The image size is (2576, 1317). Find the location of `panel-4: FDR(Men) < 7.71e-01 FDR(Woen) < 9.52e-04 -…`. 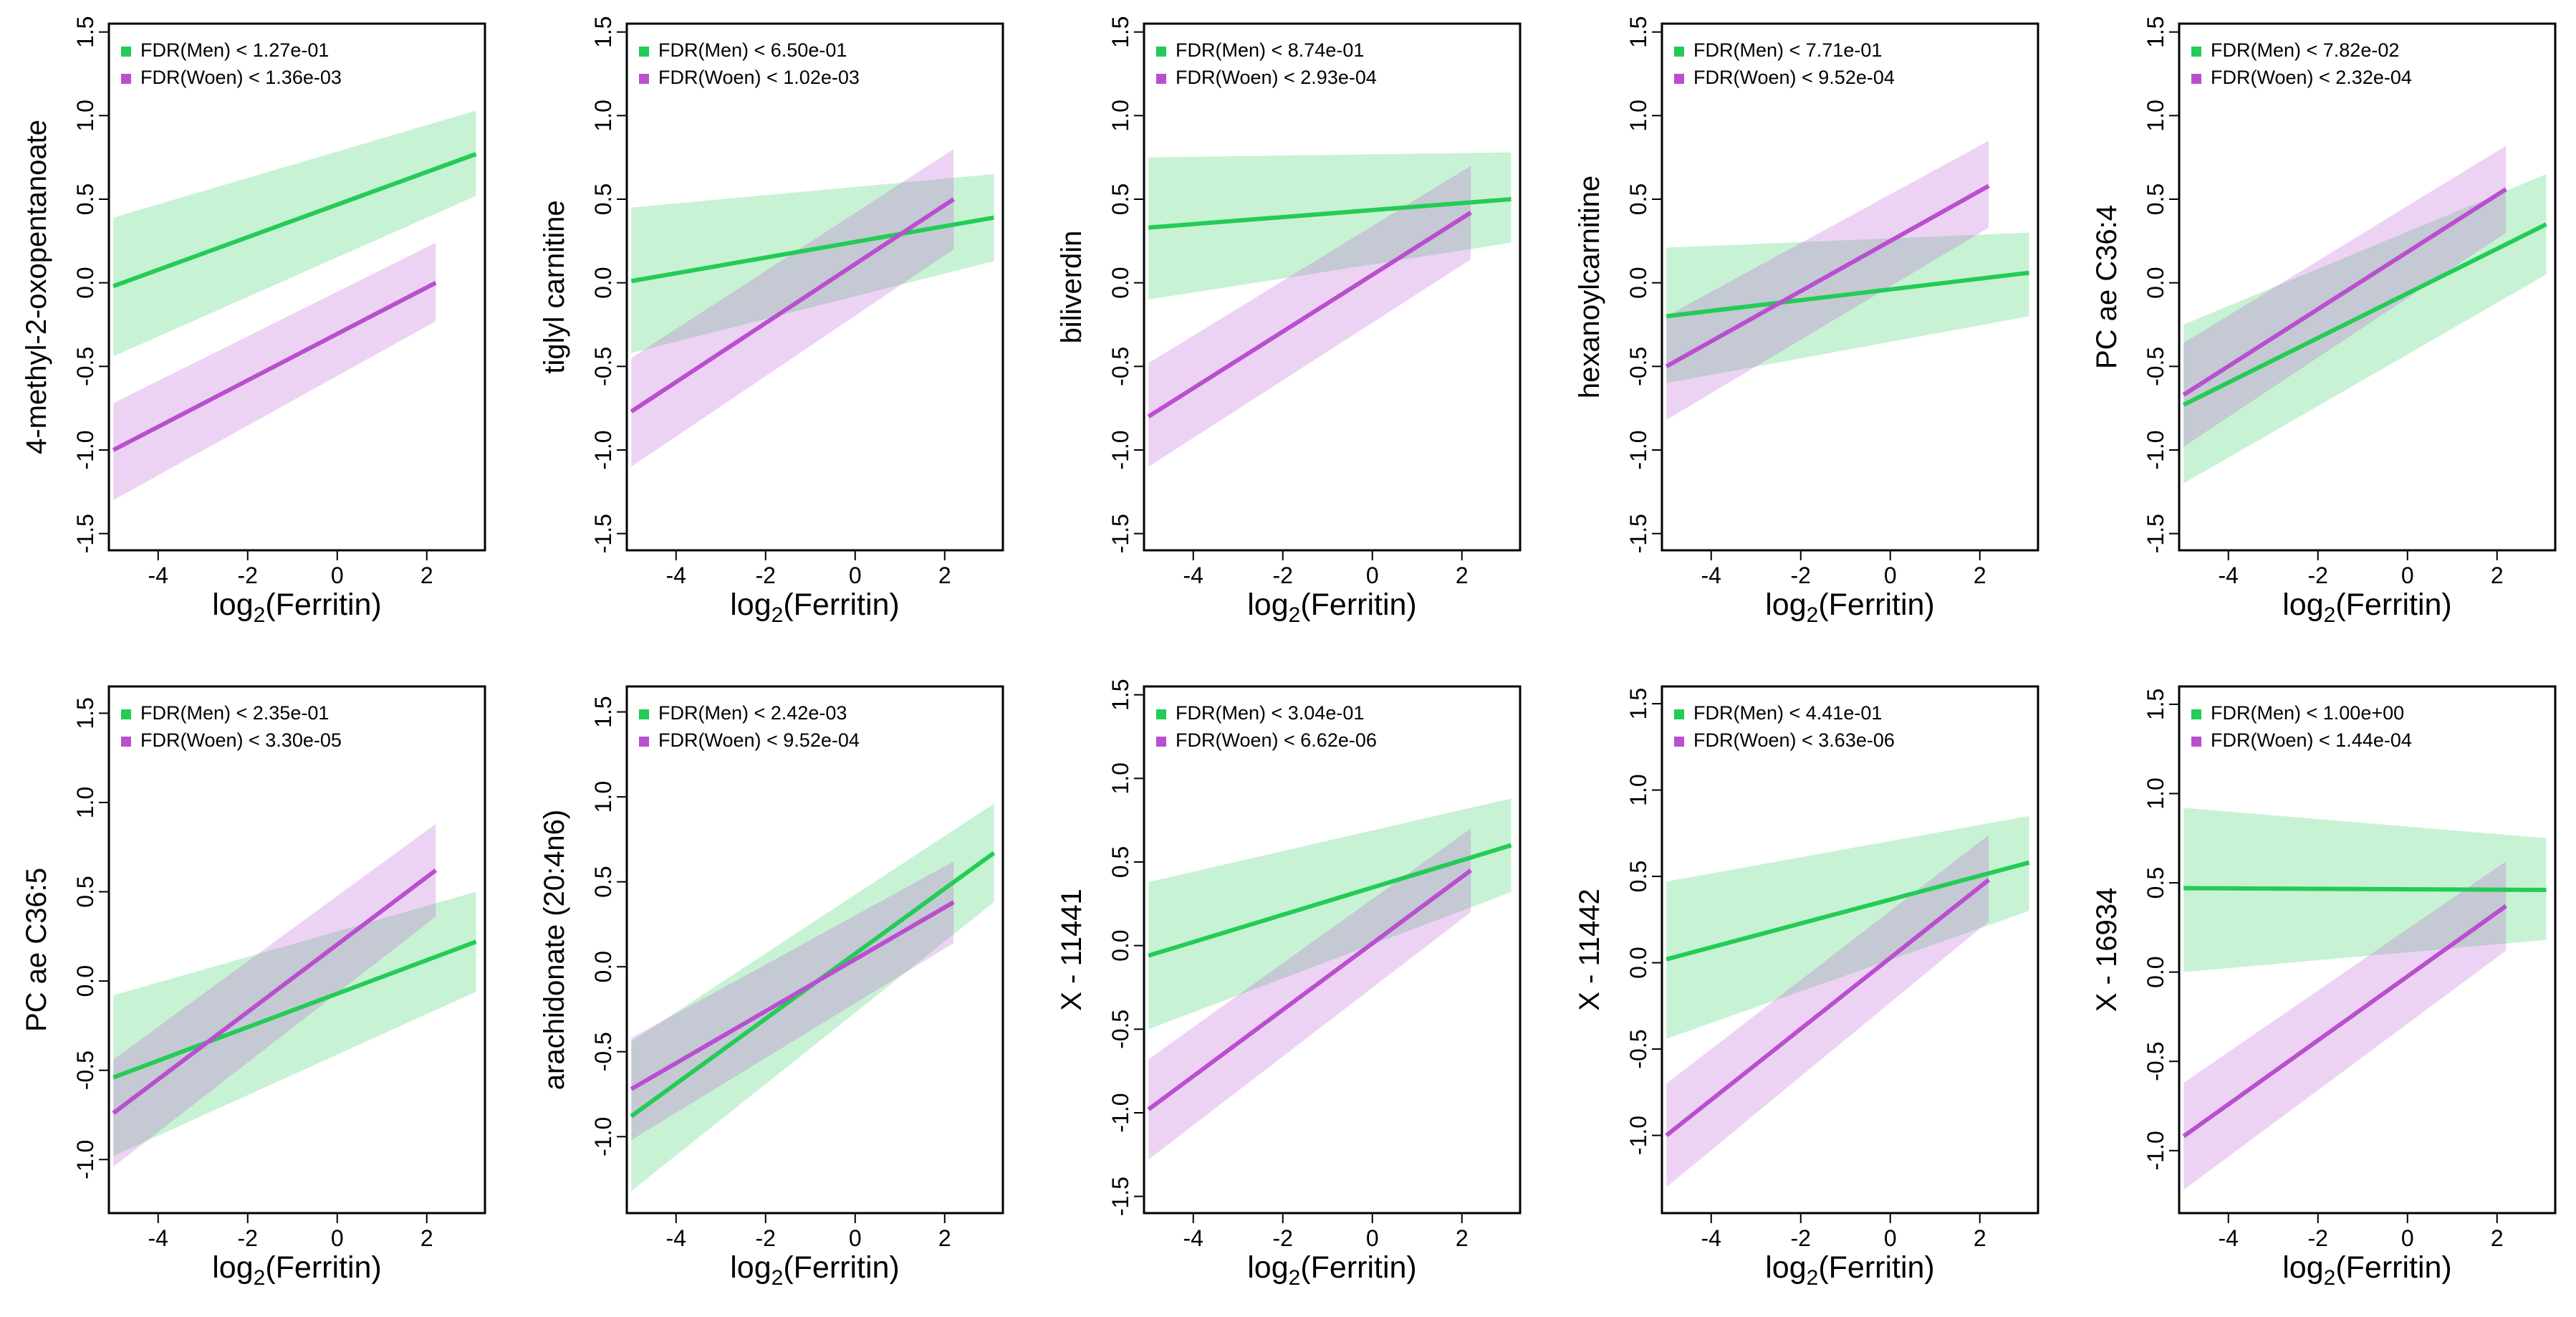

panel-4: FDR(Men) < 7.71e-01 FDR(Woen) < 9.52e-04 -… is located at coordinates (1807, 321).